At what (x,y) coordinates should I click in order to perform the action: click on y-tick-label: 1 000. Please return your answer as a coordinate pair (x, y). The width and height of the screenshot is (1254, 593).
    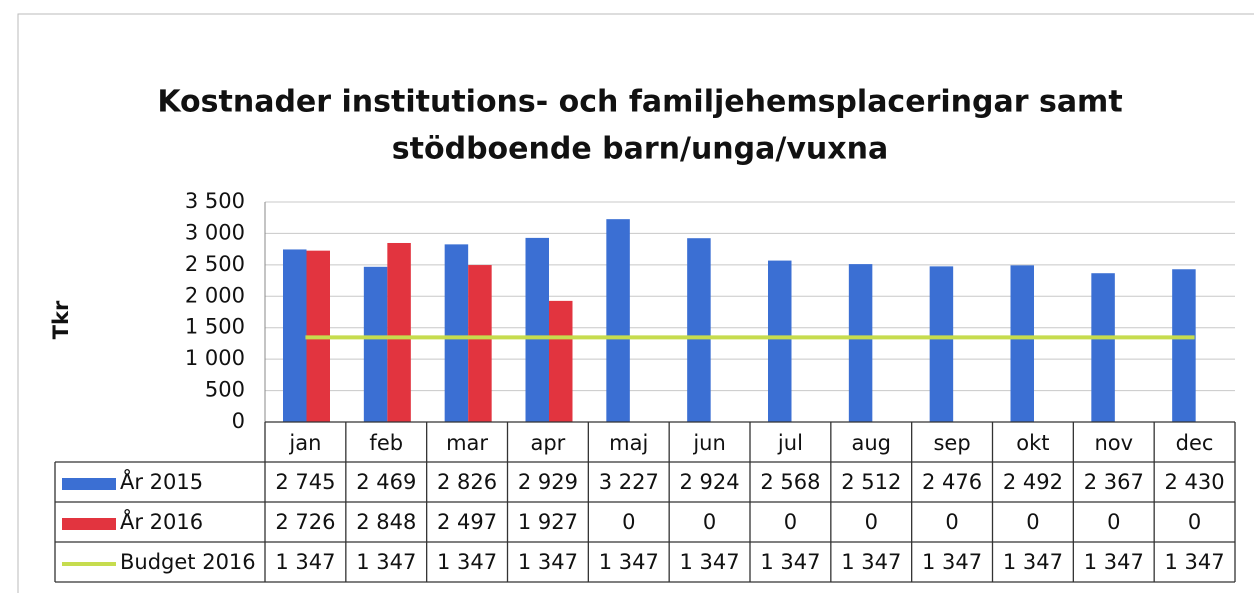
    Looking at the image, I should click on (215, 358).